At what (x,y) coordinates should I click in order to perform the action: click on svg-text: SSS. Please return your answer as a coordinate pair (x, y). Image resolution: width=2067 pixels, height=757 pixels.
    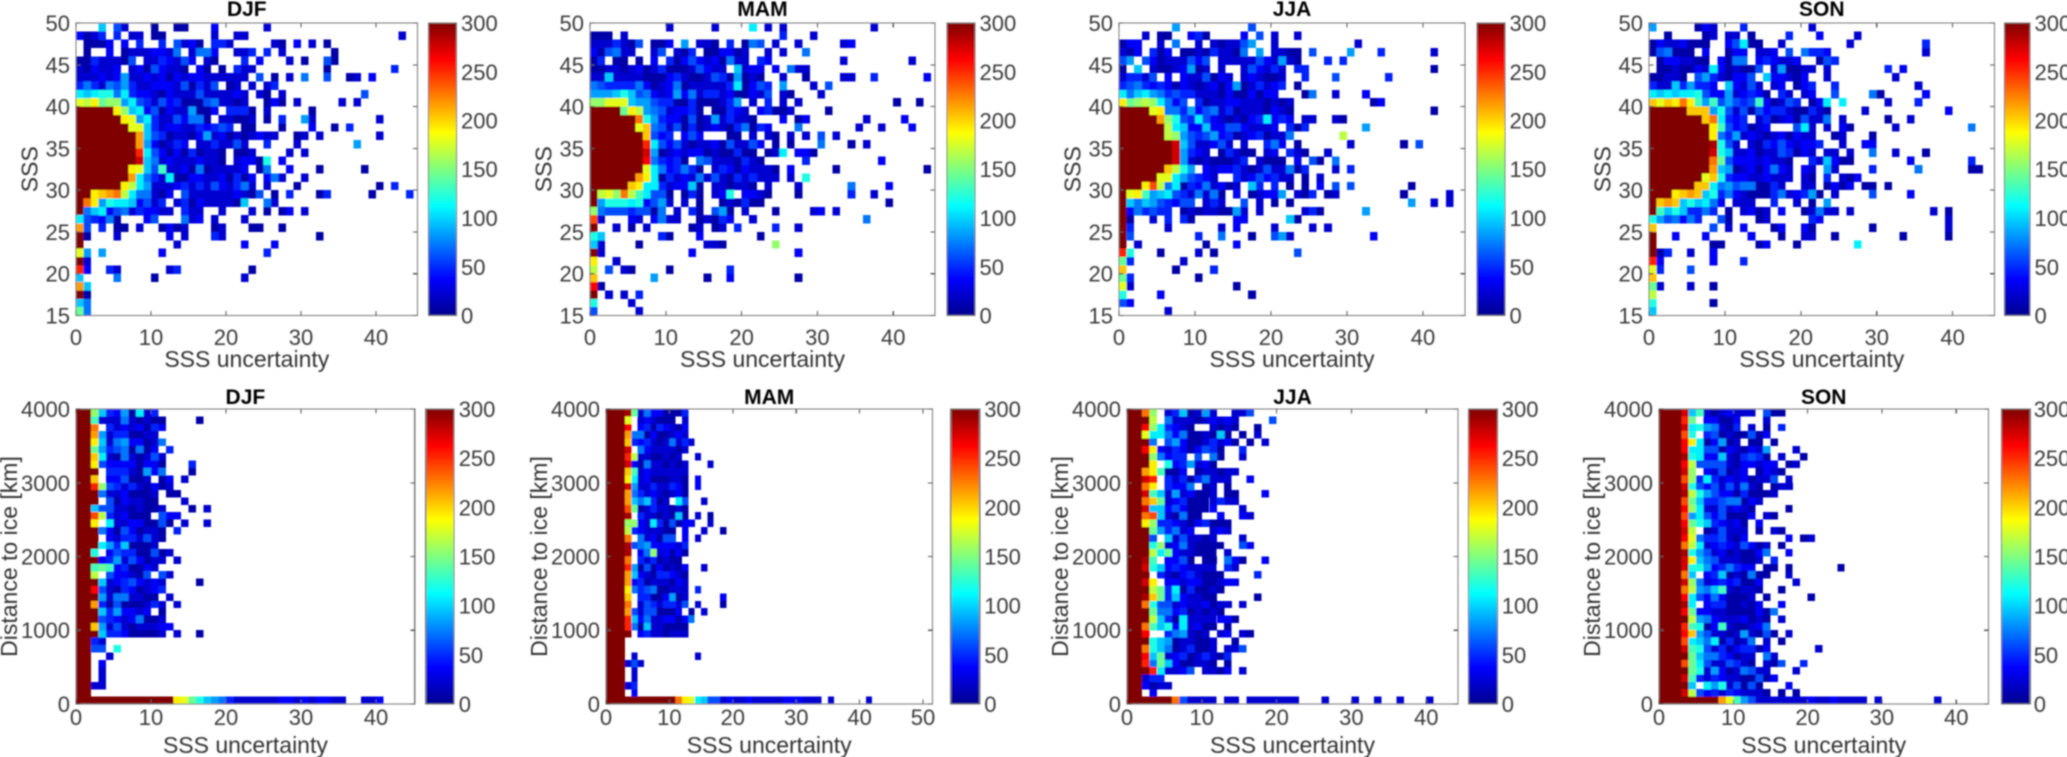
    Looking at the image, I should click on (1603, 169).